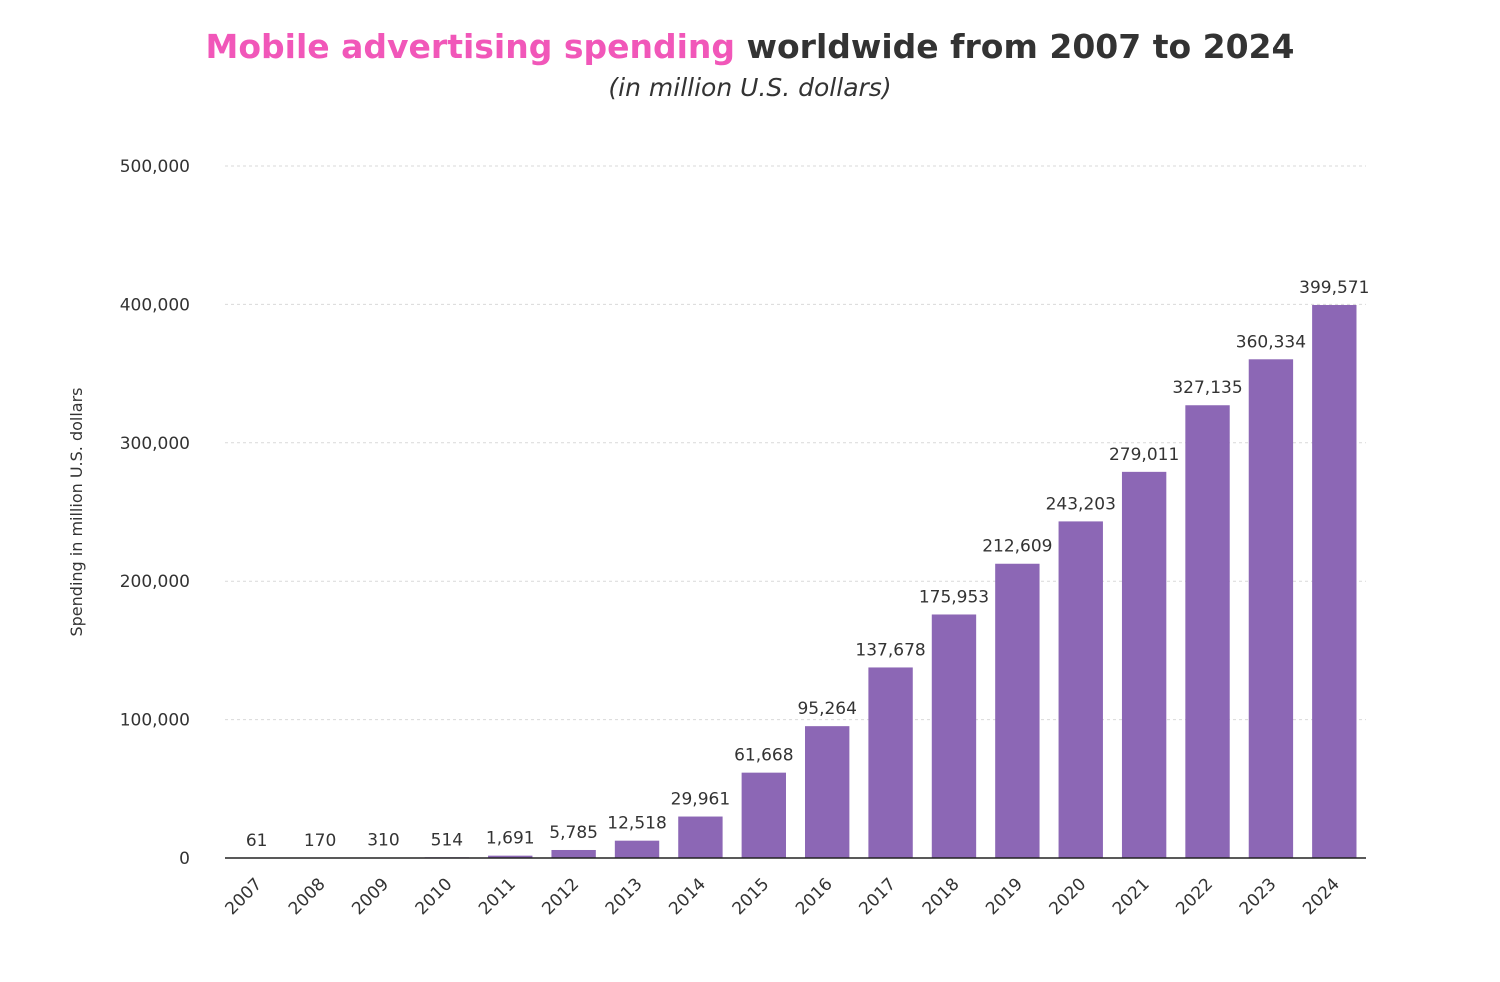 Image resolution: width=1500 pixels, height=982 pixels. What do you see at coordinates (1321, 896) in the screenshot?
I see `x-tick-label: 2024` at bounding box center [1321, 896].